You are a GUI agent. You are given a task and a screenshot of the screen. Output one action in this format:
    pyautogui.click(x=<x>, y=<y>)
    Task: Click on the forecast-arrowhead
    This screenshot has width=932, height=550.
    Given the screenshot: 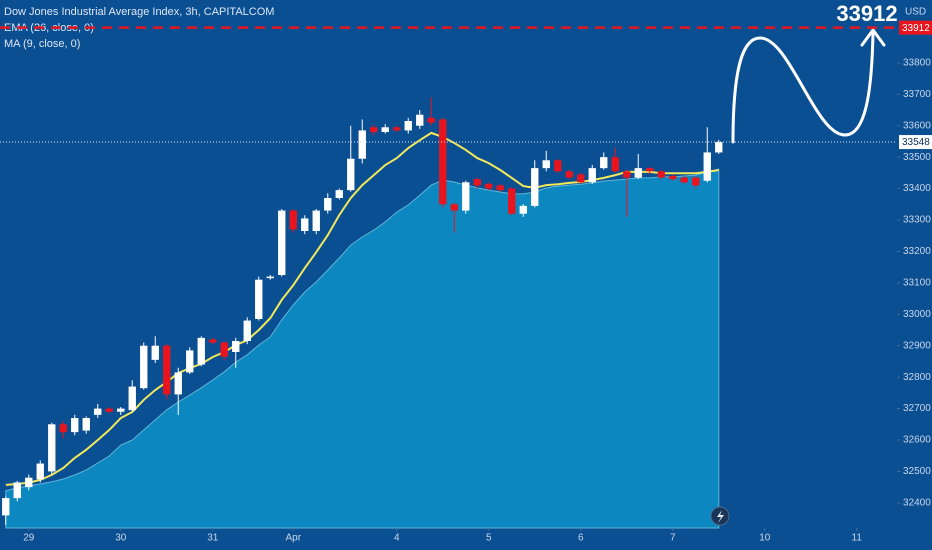 What is the action you would take?
    pyautogui.click(x=873, y=37)
    